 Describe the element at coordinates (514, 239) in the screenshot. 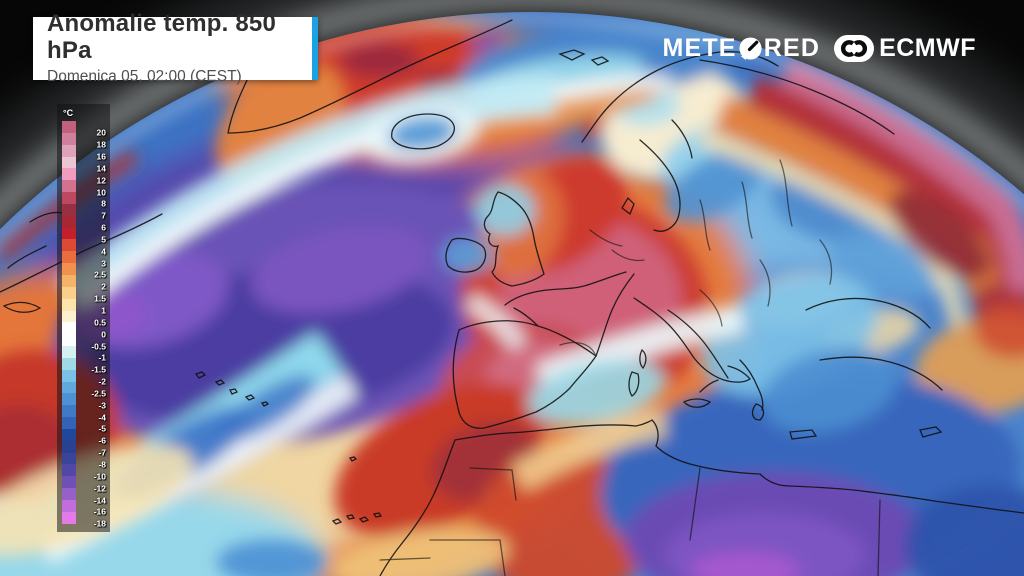

I see `uk-coastline` at that location.